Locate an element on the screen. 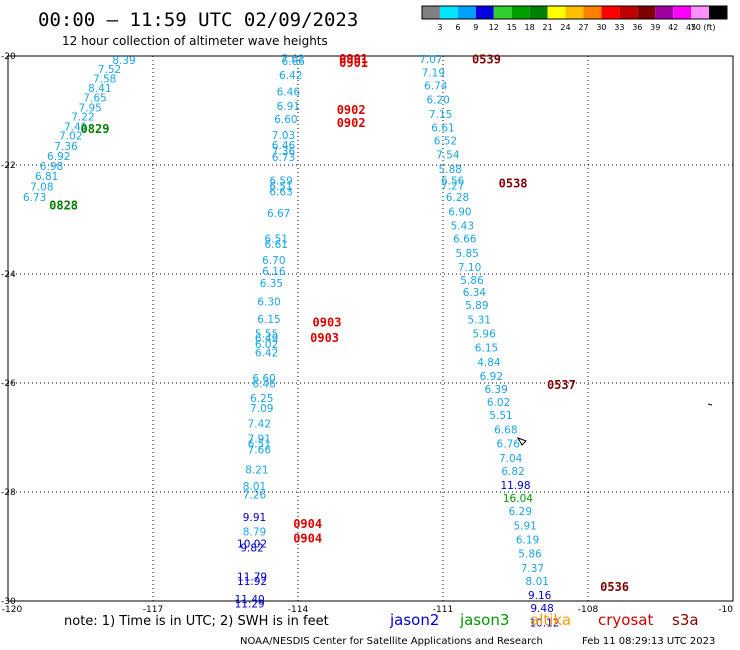  wave-height-point: 6.82 is located at coordinates (512, 472).